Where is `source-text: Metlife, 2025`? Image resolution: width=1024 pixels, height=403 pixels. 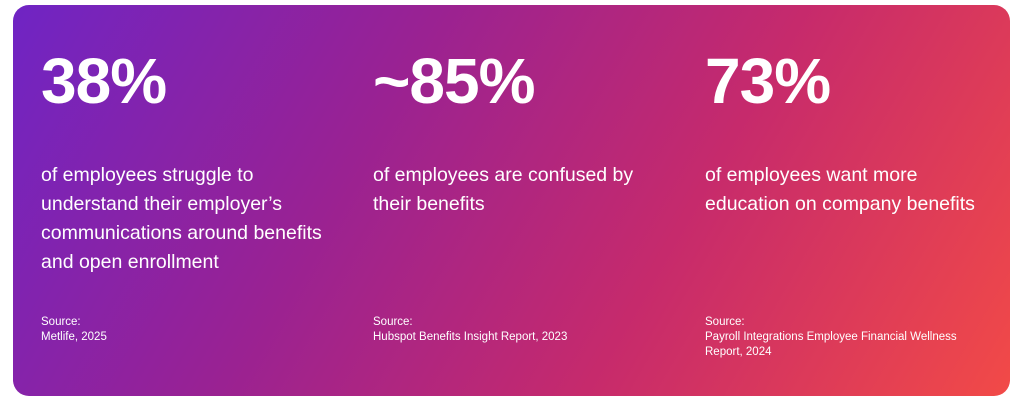
source-text: Metlife, 2025 is located at coordinates (74, 337).